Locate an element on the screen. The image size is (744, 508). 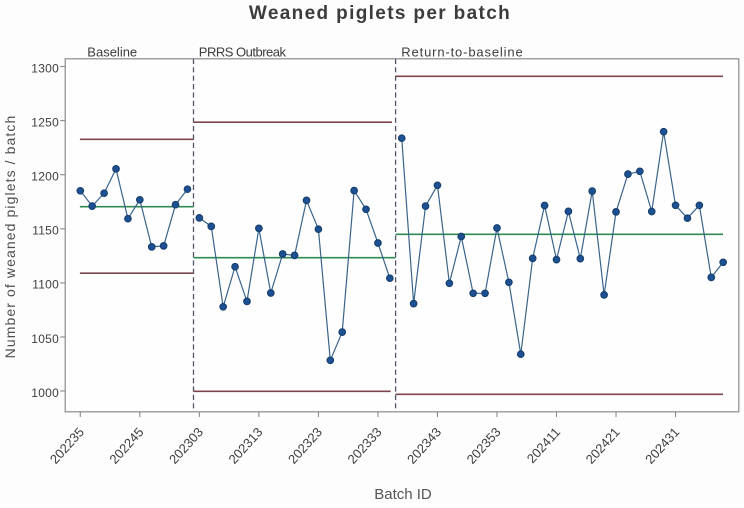
svg-text: 1300 is located at coordinates (45, 68).